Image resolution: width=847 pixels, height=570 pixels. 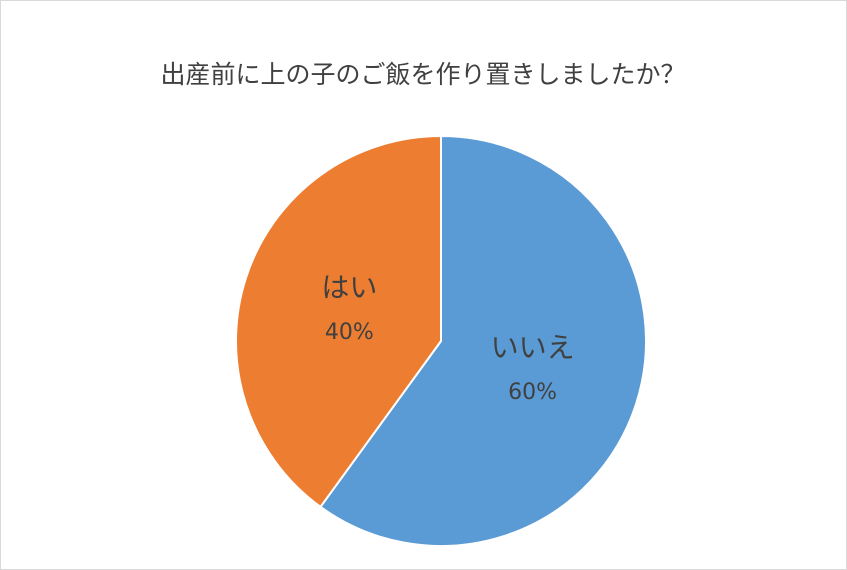 What do you see at coordinates (532, 392) in the screenshot?
I see `slice-value-label: 60%` at bounding box center [532, 392].